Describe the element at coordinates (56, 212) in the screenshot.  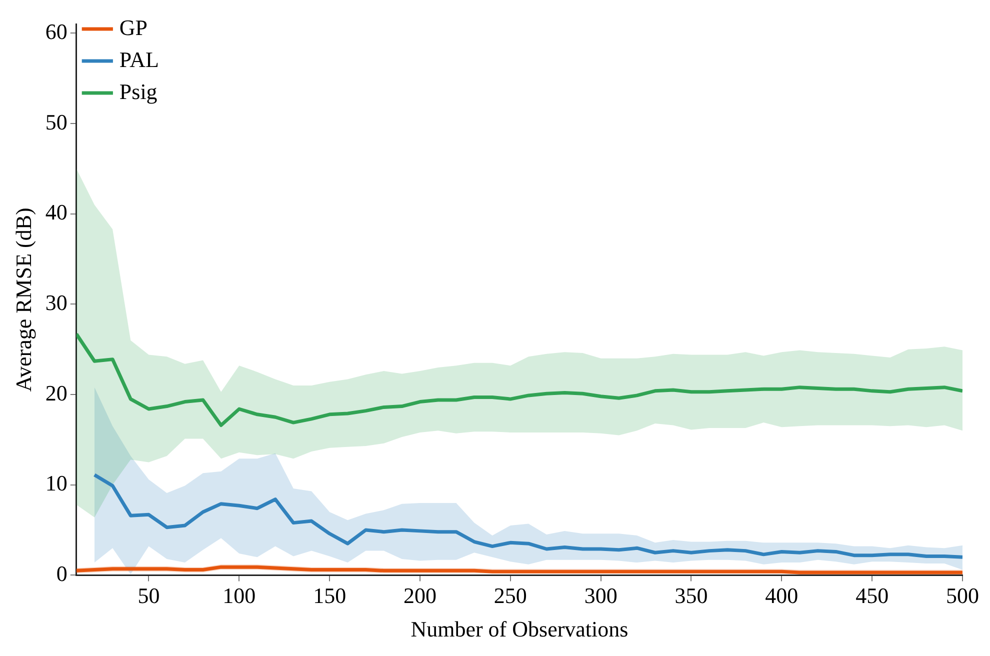
I see `y-tick-label: 40` at that location.